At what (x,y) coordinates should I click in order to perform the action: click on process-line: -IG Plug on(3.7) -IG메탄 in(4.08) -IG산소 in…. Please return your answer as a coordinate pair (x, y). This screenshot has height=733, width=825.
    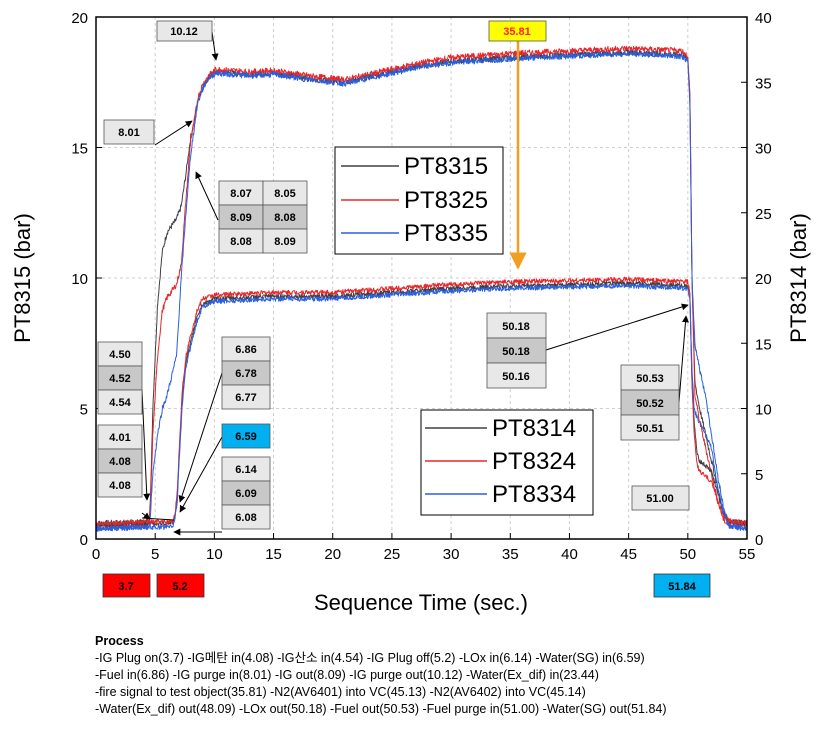
    Looking at the image, I should click on (370, 658).